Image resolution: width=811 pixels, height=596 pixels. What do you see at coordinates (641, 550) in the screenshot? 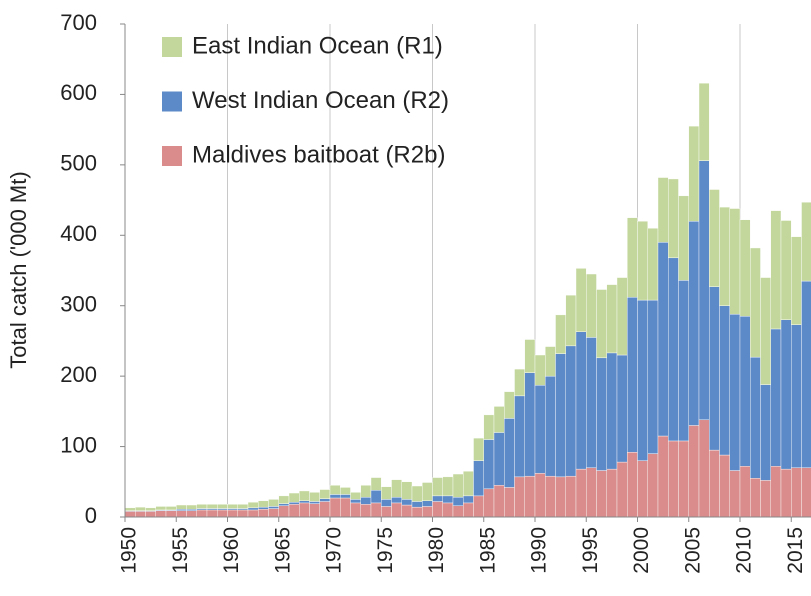
I see `x-tick-label: 2000` at bounding box center [641, 550].